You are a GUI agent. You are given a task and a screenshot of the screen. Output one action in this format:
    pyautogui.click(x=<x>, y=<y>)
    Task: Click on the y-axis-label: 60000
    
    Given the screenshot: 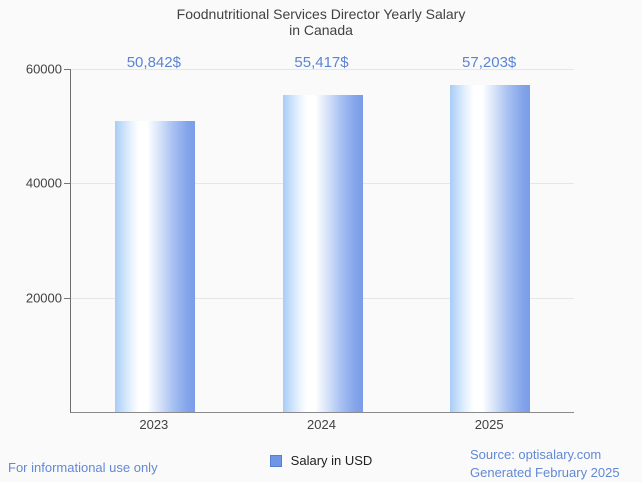 What is the action you would take?
    pyautogui.click(x=43, y=69)
    